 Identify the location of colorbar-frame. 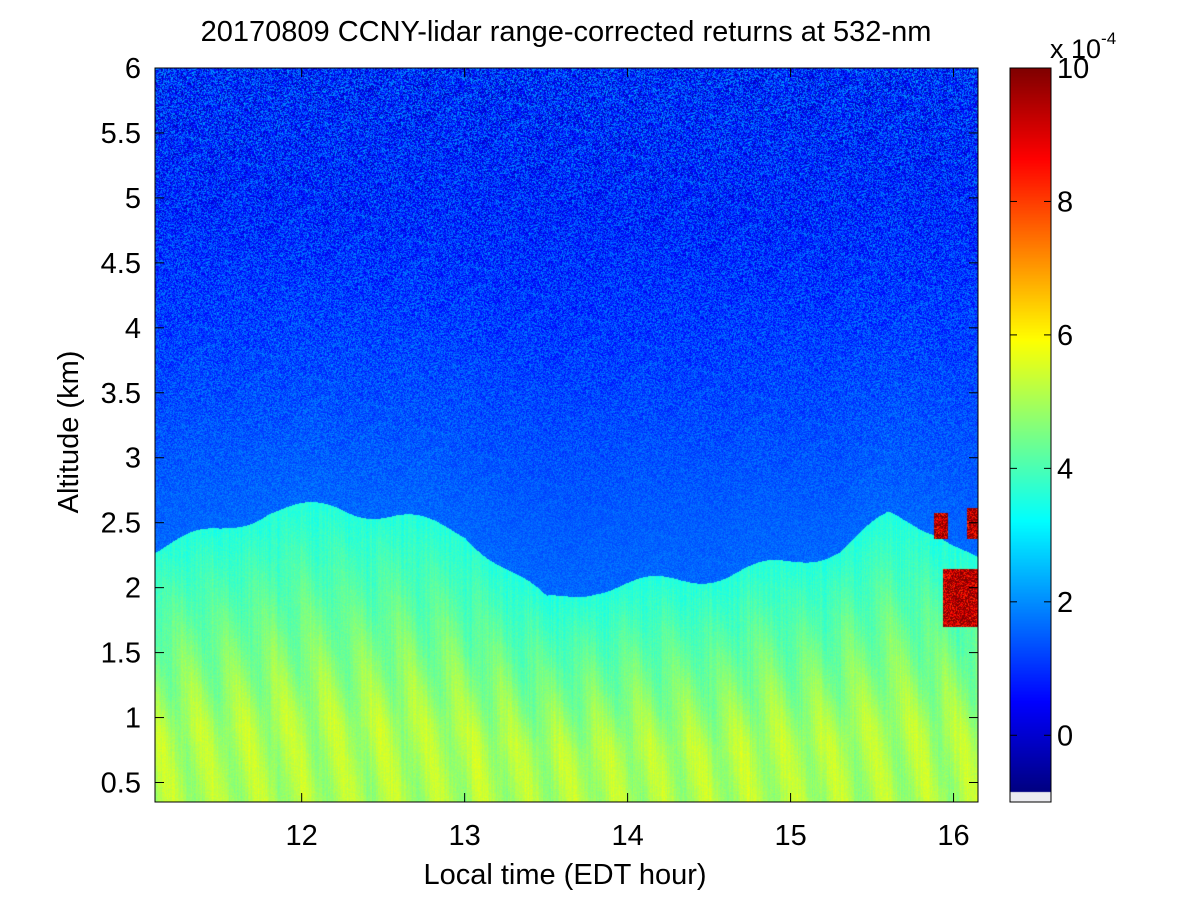
(1030, 435).